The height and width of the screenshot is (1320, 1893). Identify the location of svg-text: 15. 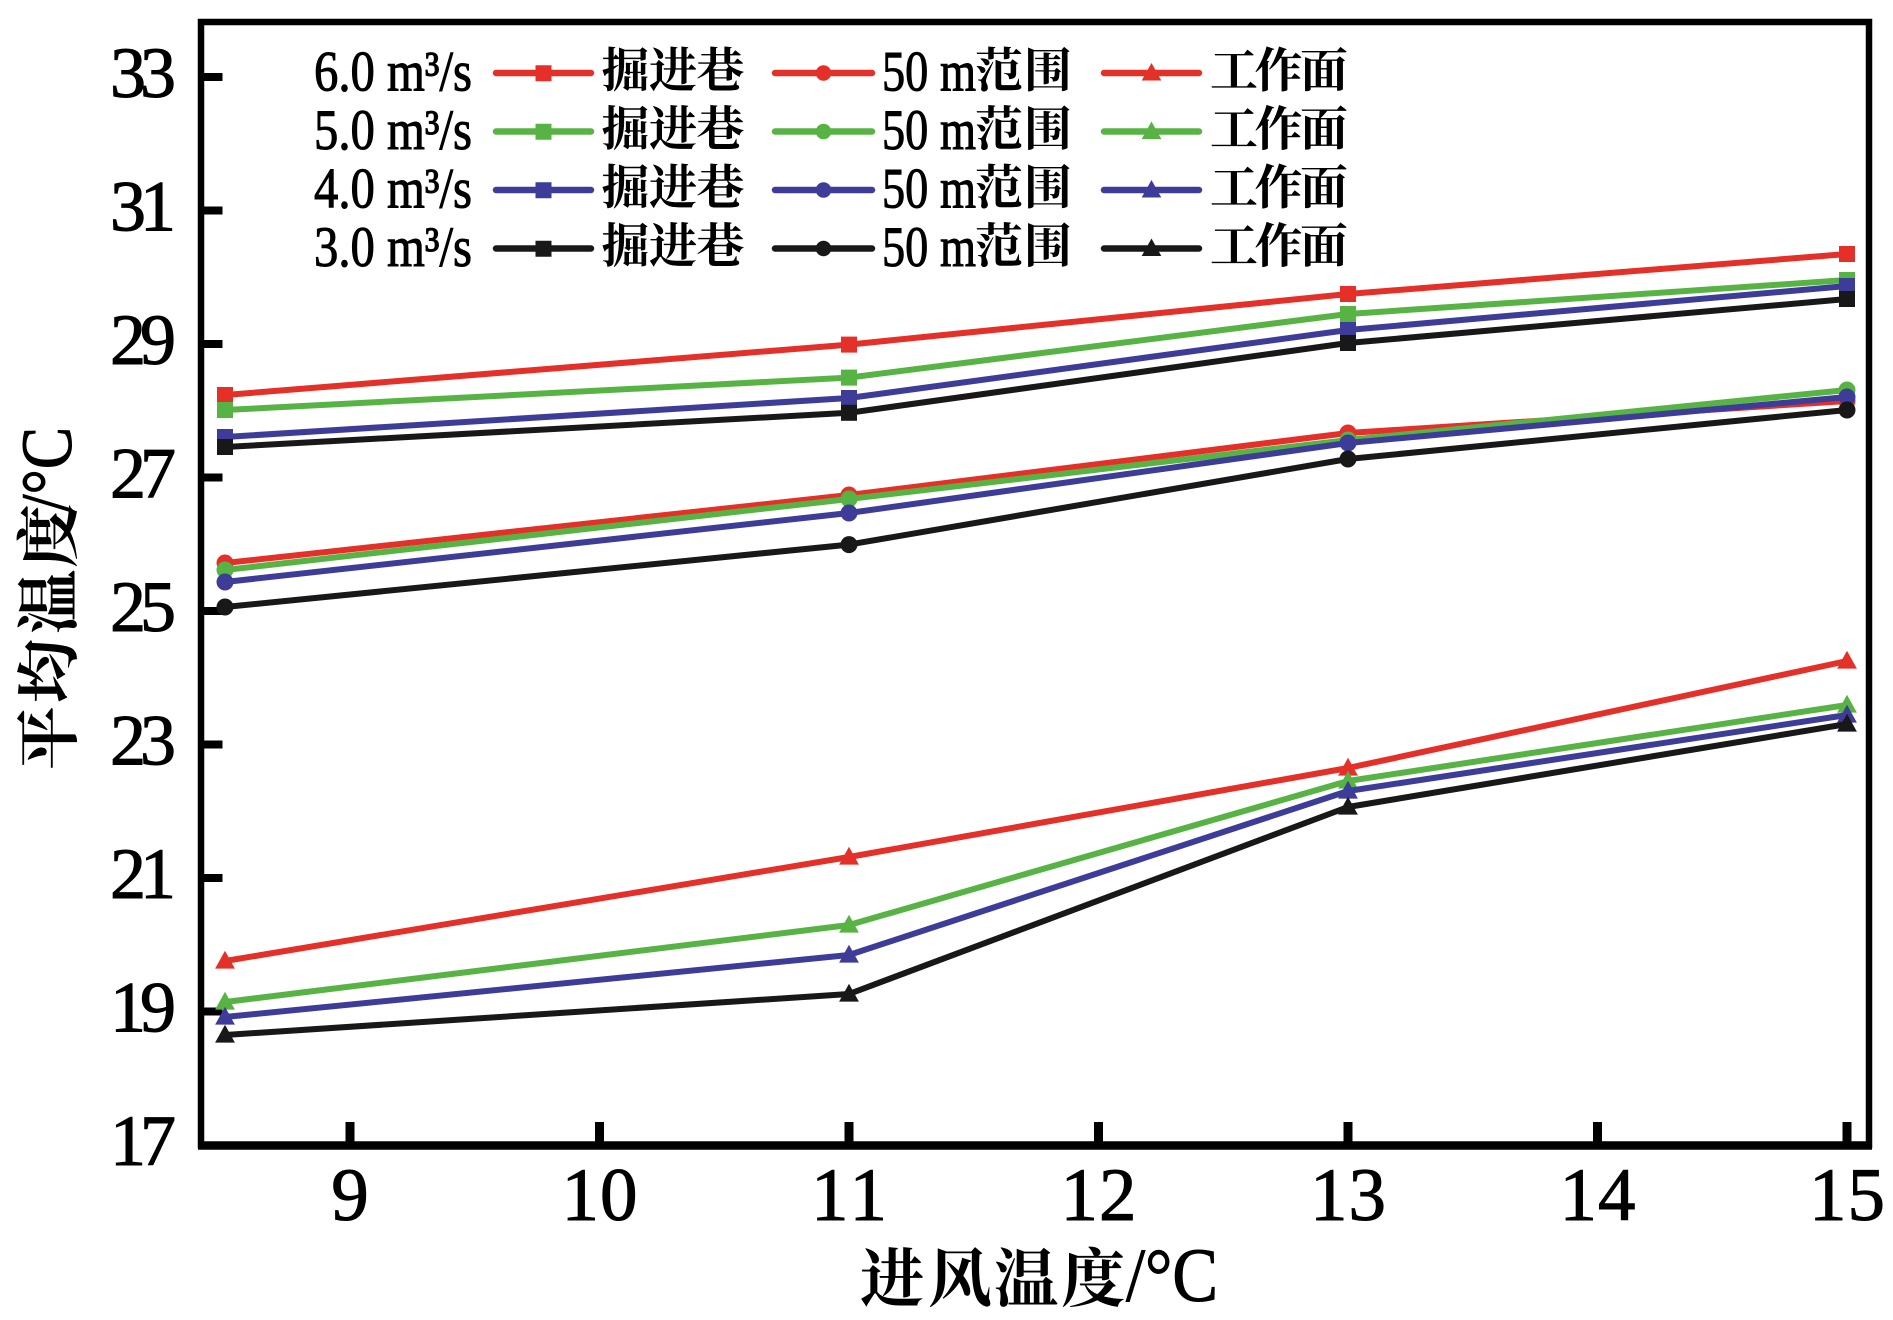
(1847, 1195).